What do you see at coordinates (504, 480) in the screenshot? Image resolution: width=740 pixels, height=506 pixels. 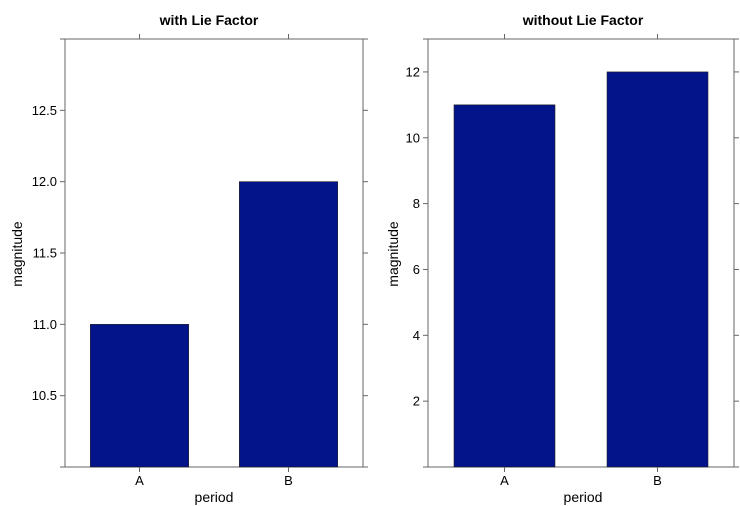 I see `chart-right-x-tick-label: A` at bounding box center [504, 480].